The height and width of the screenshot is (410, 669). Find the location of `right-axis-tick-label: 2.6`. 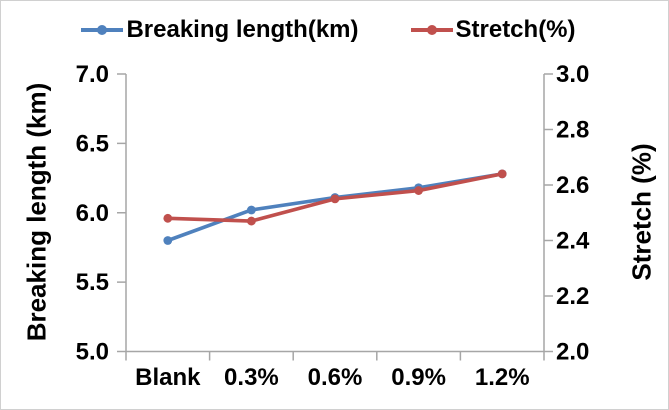

right-axis-tick-label: 2.6 is located at coordinates (572, 185).